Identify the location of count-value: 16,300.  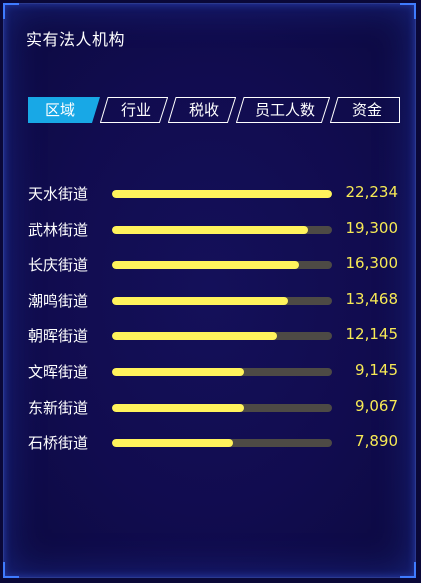
(372, 263).